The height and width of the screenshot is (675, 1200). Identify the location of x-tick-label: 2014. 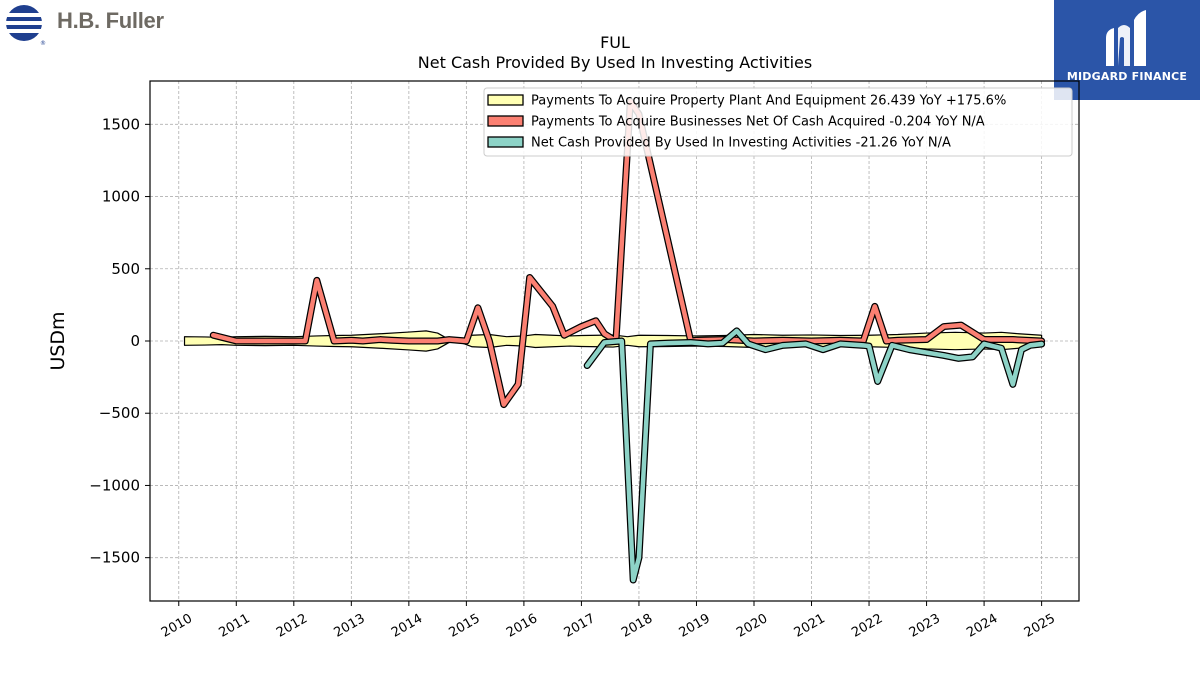
(407, 626).